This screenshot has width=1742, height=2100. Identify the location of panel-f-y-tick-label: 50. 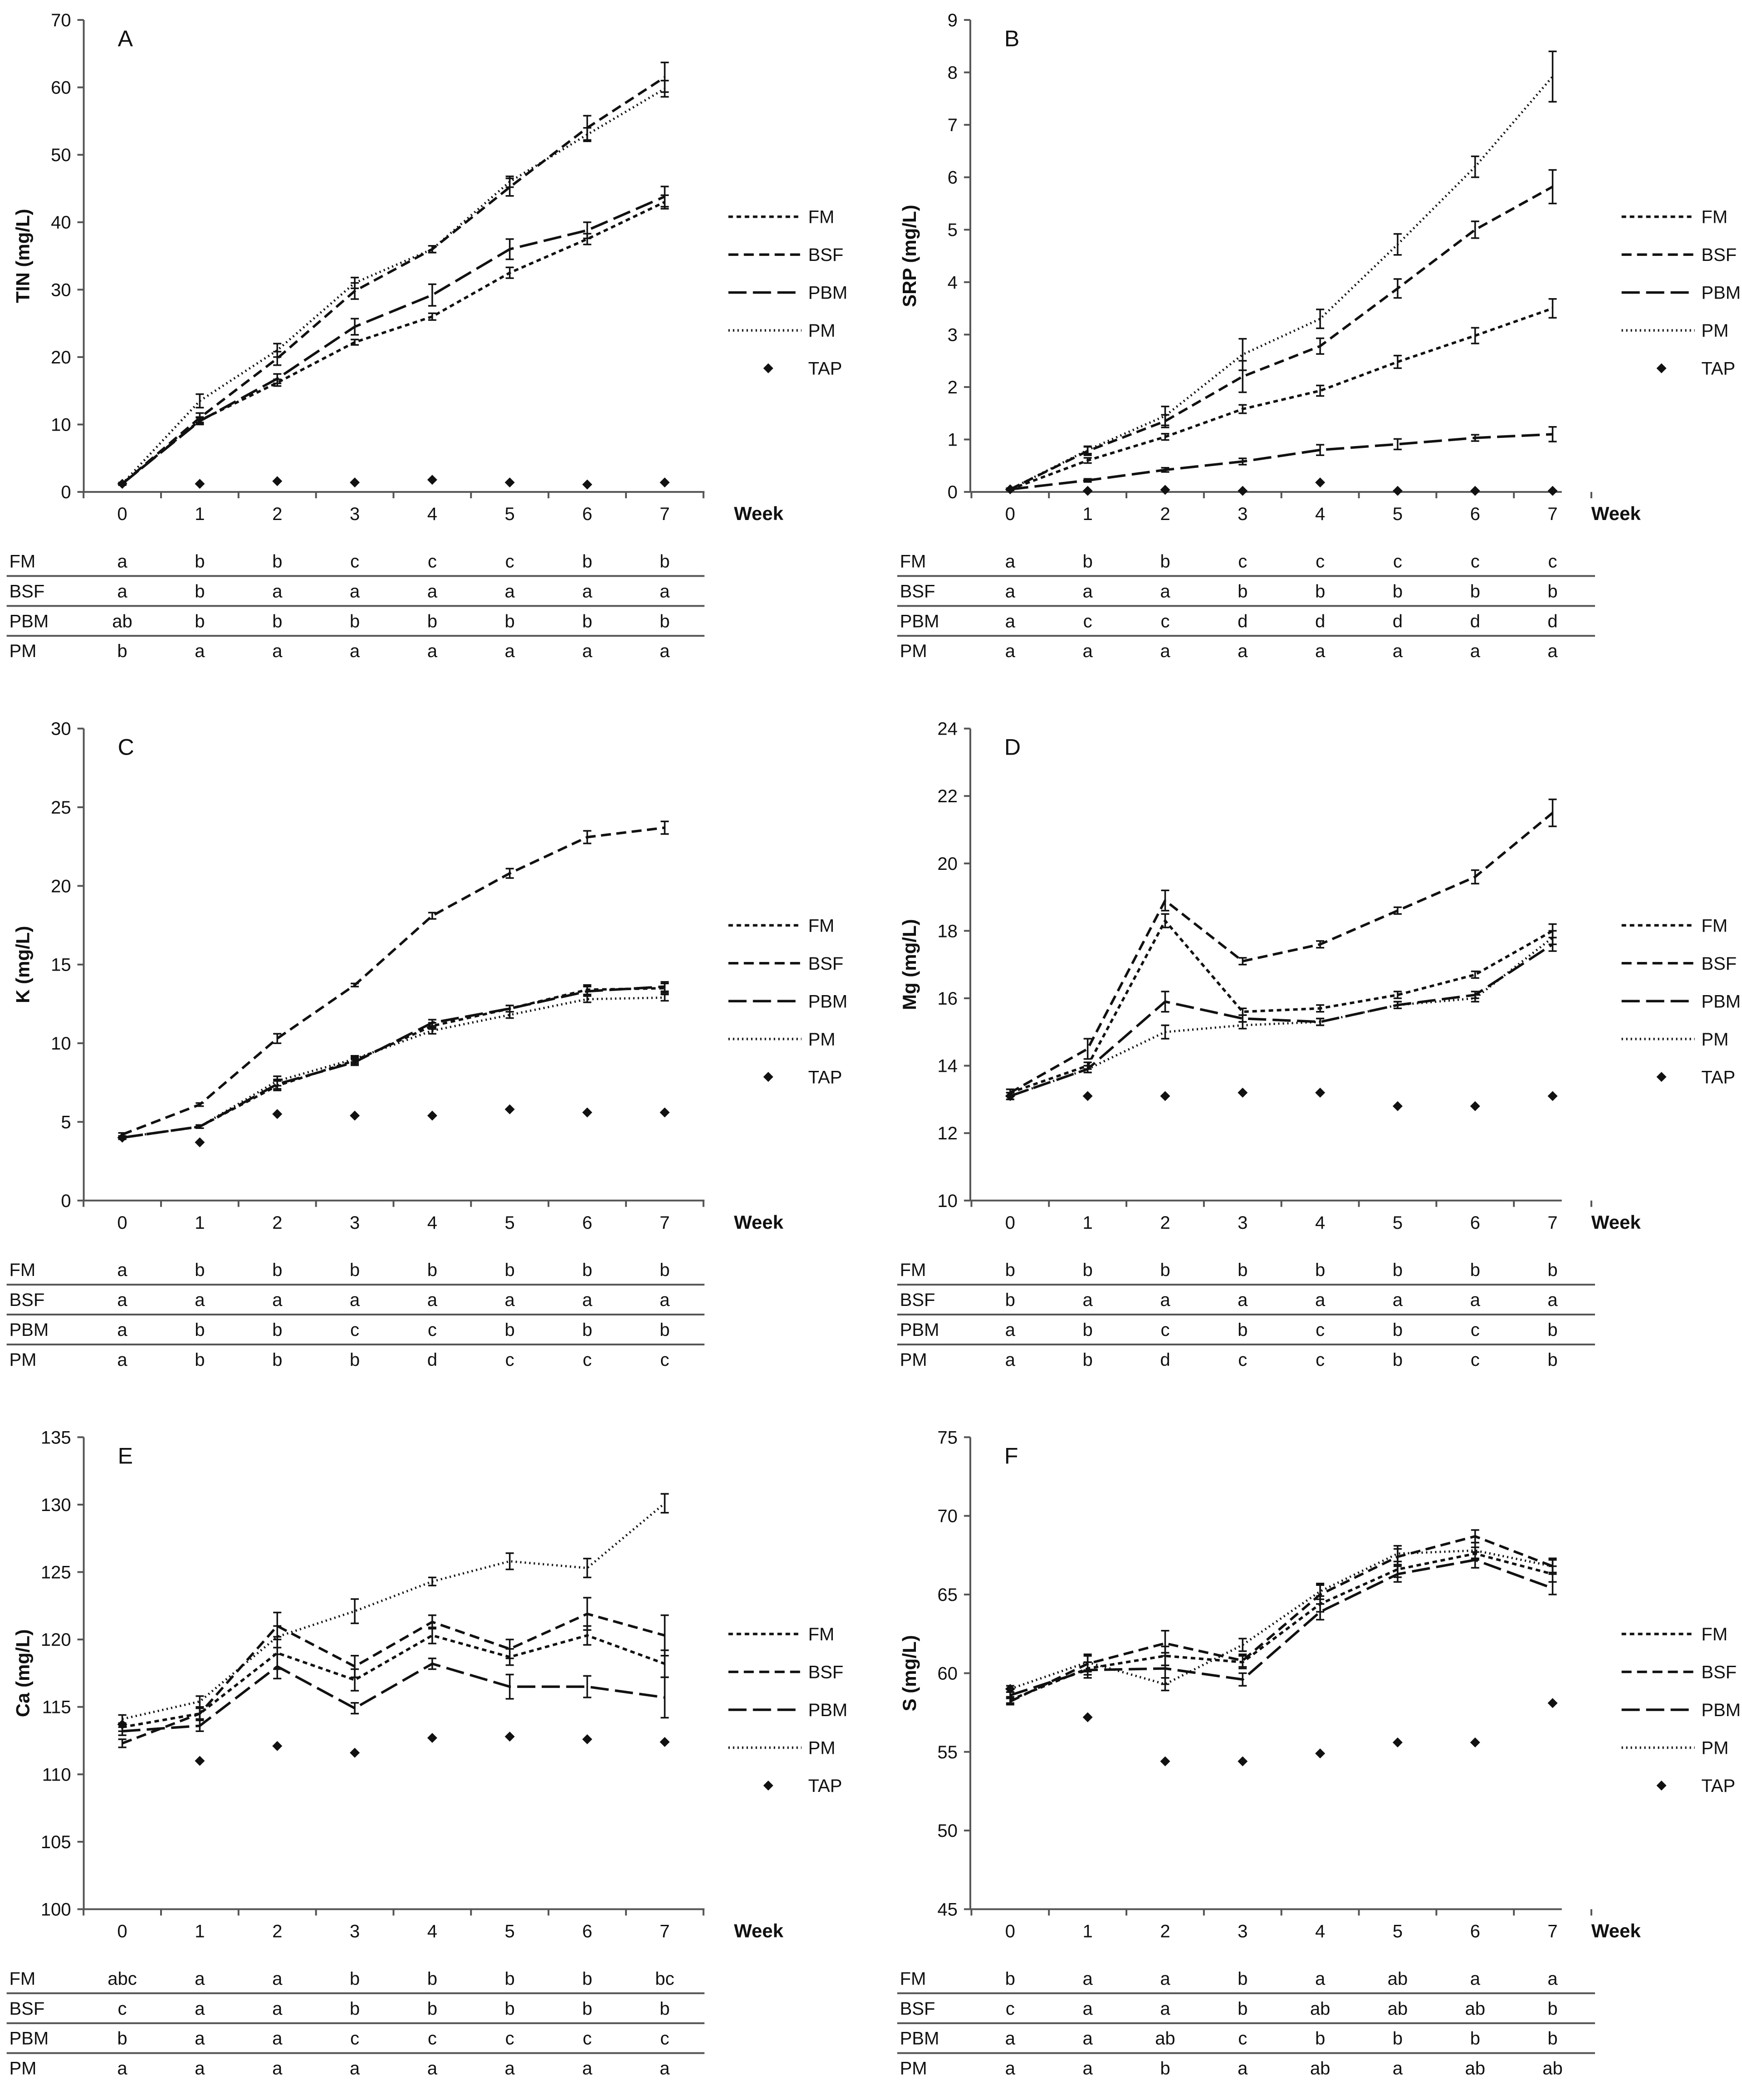
(947, 1831).